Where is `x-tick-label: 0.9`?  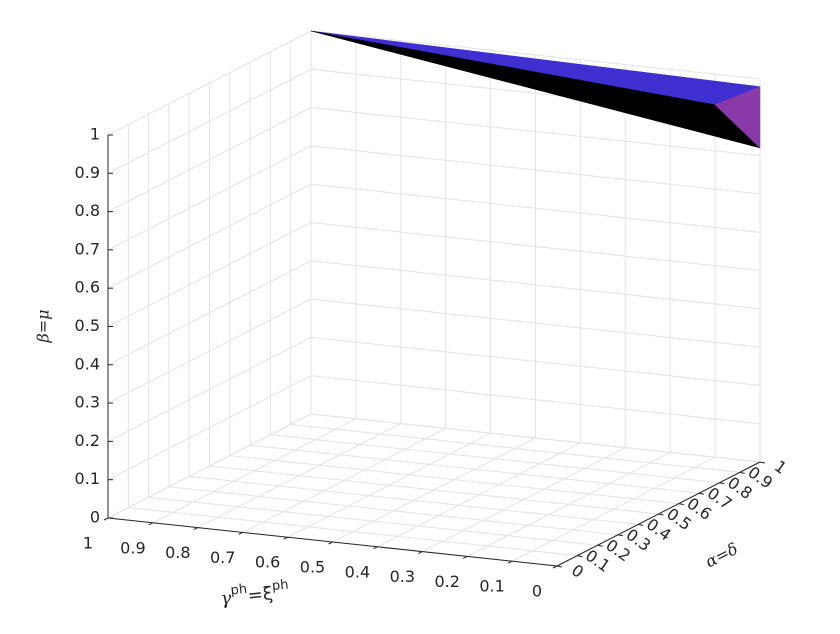
x-tick-label: 0.9 is located at coordinates (132, 547).